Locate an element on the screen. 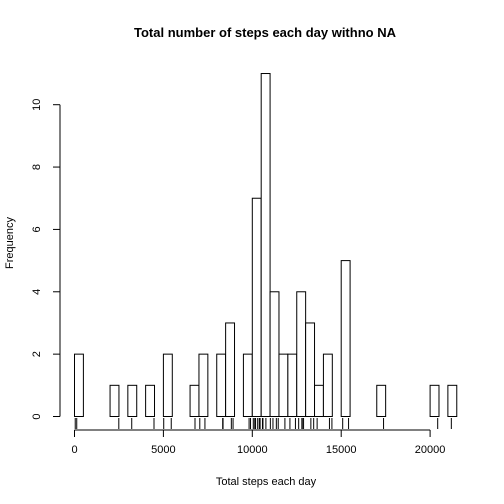 This screenshot has width=504, height=504. chart-title: Total number of steps each day withno NA is located at coordinates (265, 32).